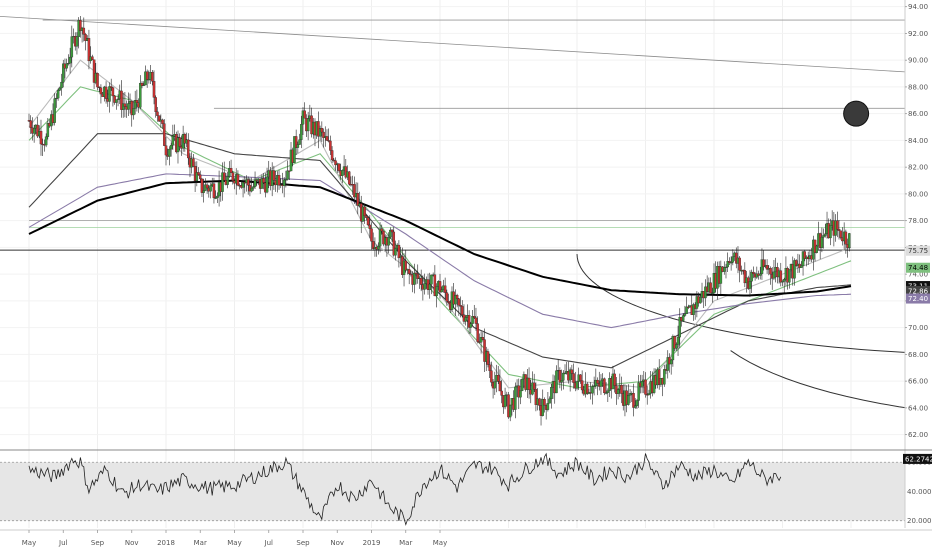 The image size is (932, 554). Describe the element at coordinates (63, 543) in the screenshot. I see `date-tick-label: Jul` at that location.